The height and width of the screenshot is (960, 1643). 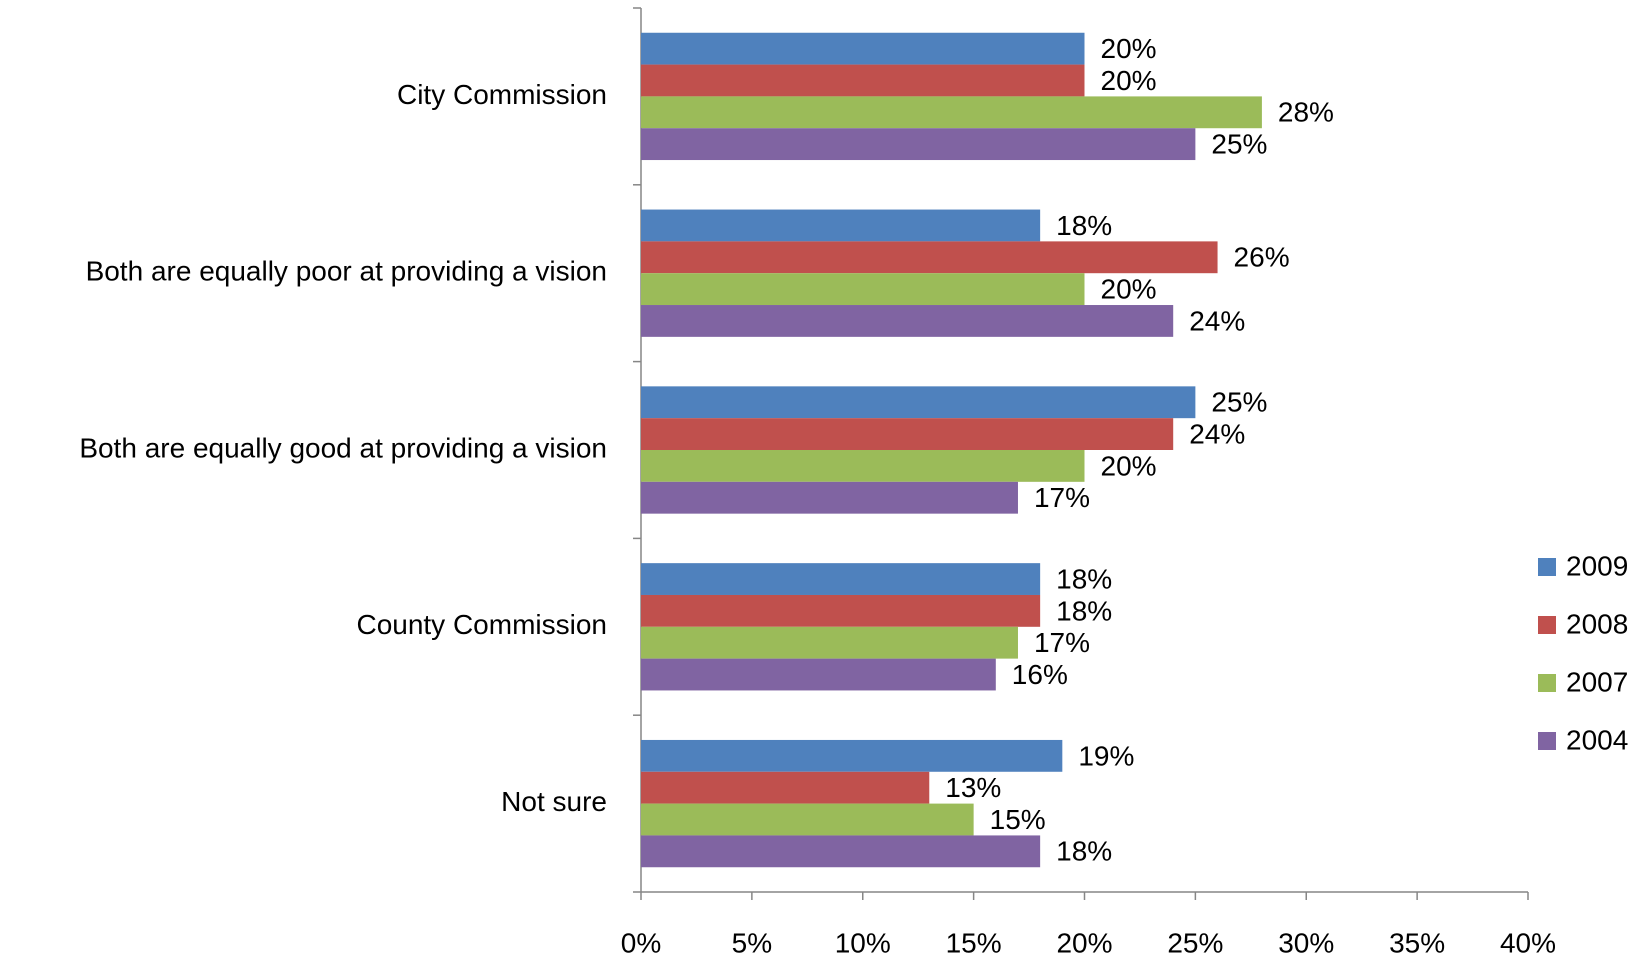 What do you see at coordinates (1597, 681) in the screenshot?
I see `legend-label: 2007` at bounding box center [1597, 681].